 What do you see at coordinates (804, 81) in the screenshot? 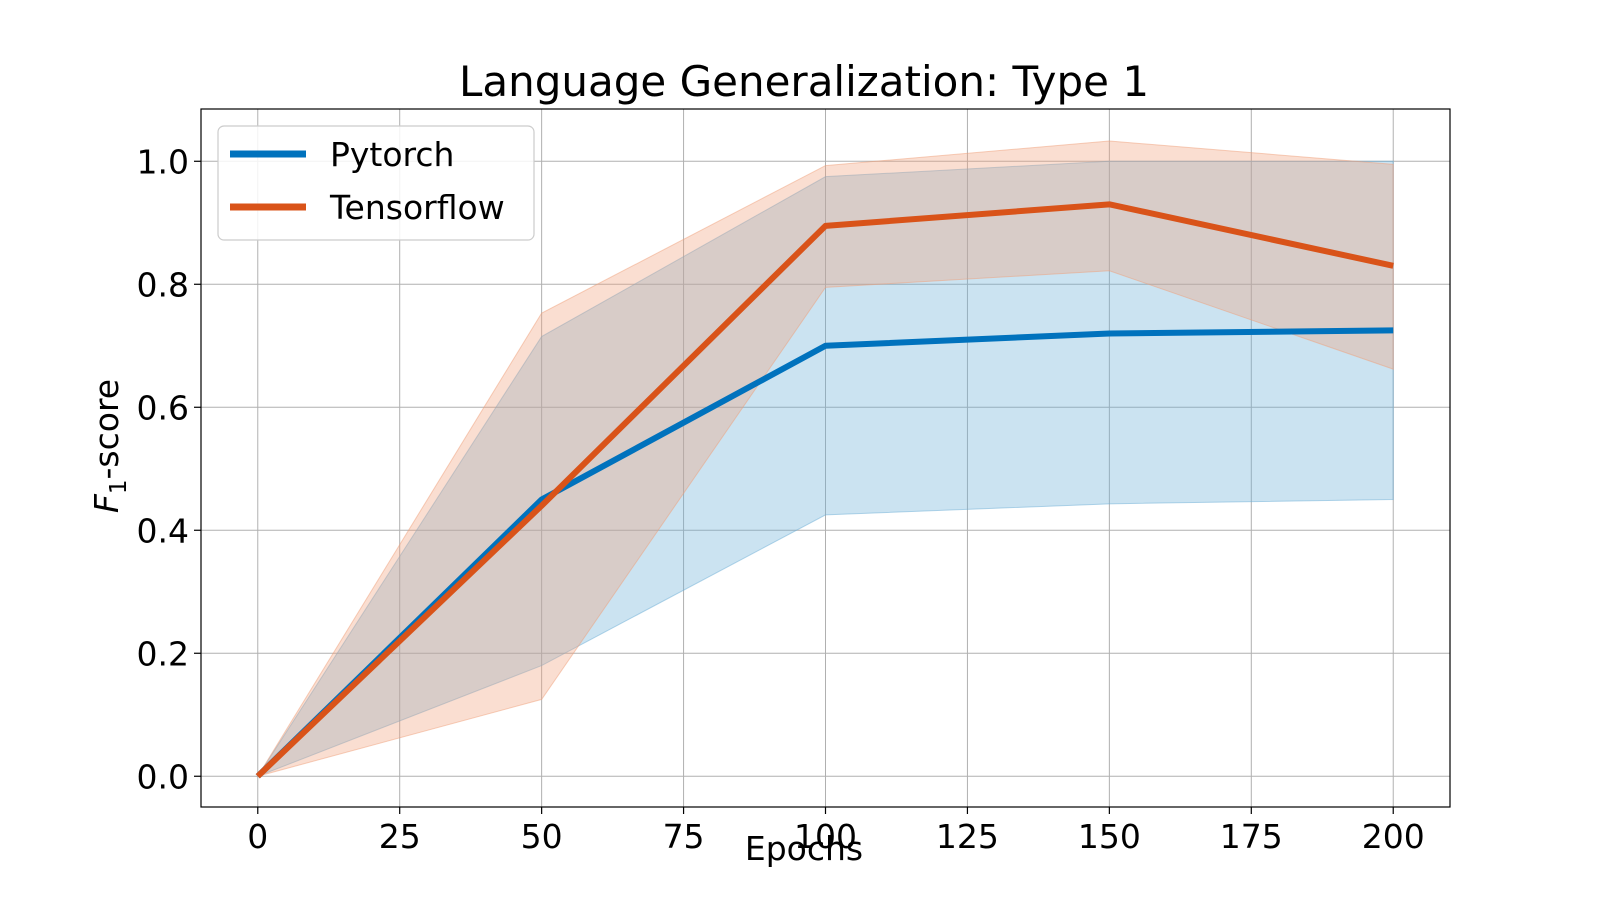
I see `chart-title: Language Generalization: Type 1` at bounding box center [804, 81].